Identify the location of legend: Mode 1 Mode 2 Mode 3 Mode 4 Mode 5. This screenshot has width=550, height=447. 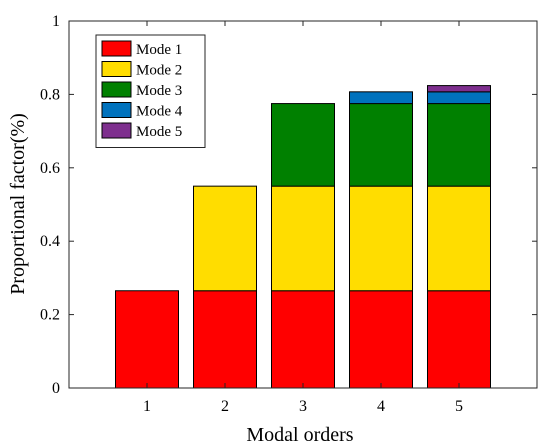
(150, 91).